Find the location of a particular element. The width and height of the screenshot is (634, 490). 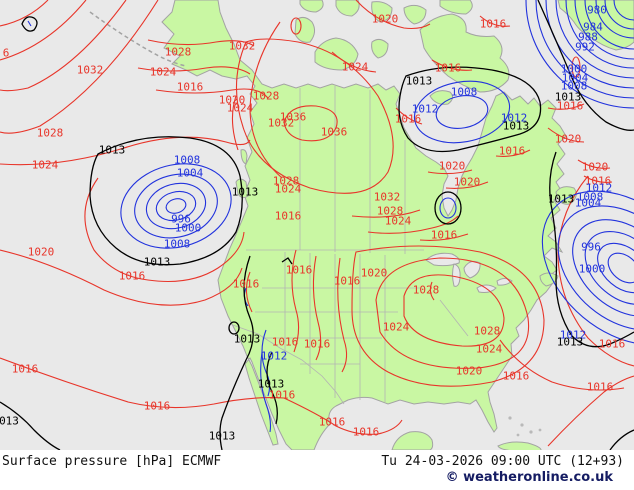

island-baffin is located at coordinates (464, 53).